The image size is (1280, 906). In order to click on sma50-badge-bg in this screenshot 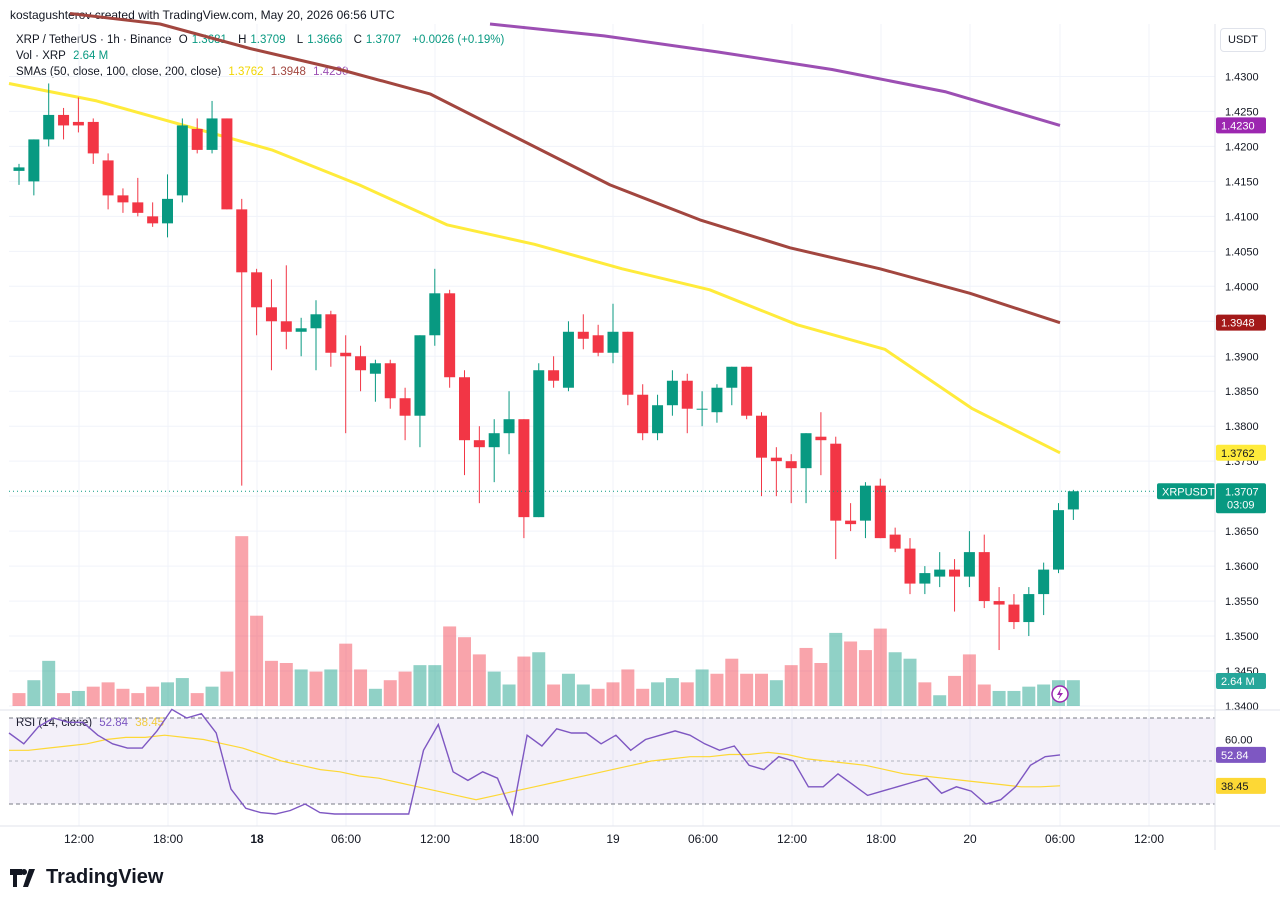, I will do `click(1241, 452)`.